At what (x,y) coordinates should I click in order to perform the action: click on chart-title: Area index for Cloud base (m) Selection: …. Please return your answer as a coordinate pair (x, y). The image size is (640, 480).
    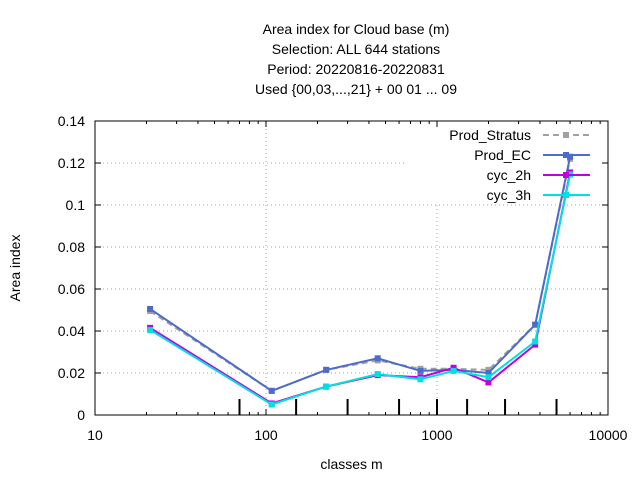
    Looking at the image, I should click on (356, 59).